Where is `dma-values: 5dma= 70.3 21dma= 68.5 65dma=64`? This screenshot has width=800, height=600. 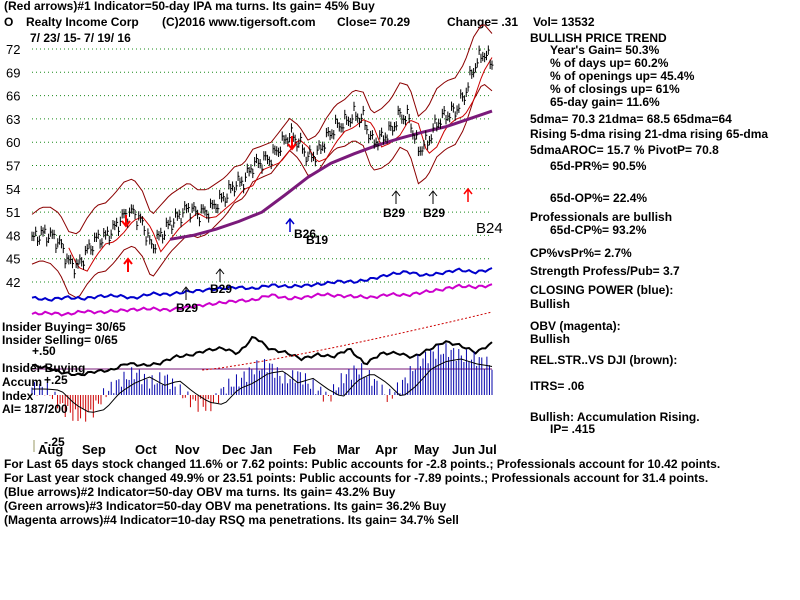
dma-values: 5dma= 70.3 21dma= 68.5 65dma=64 is located at coordinates (631, 119).